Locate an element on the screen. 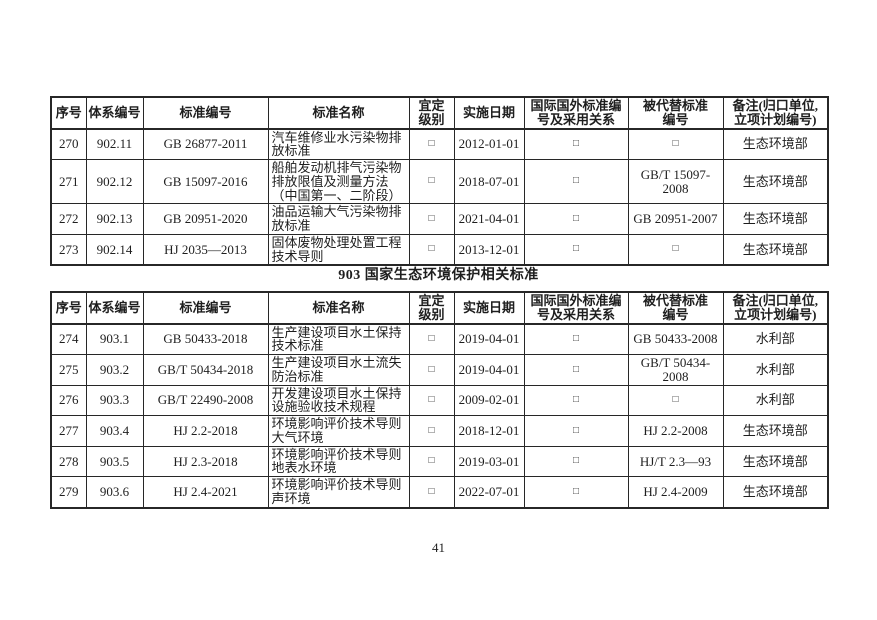 This screenshot has width=877, height=620. col-seq-no: 276 is located at coordinates (68, 400).